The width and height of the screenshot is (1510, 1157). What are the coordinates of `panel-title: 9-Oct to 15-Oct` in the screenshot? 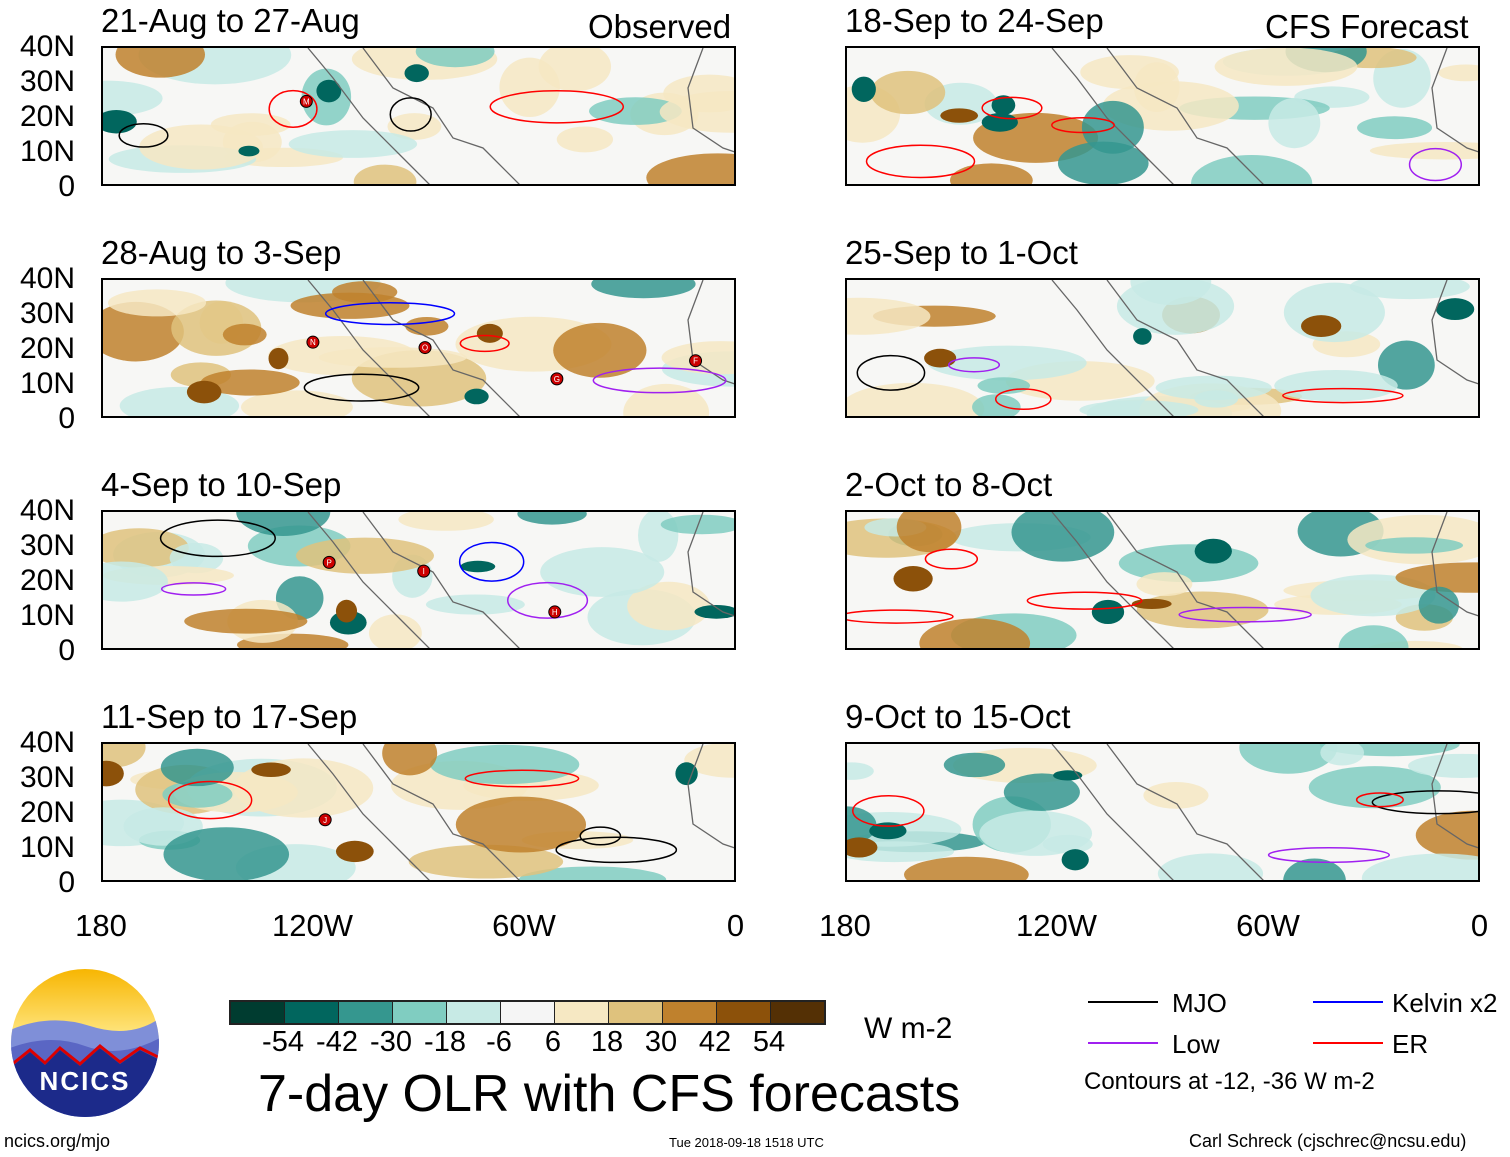 It's located at (958, 716).